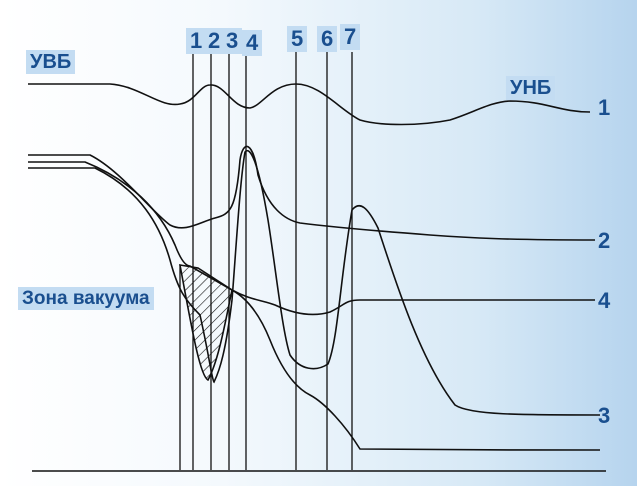 Image resolution: width=637 pixels, height=486 pixels. What do you see at coordinates (350, 37) in the screenshot?
I see `section-label-7: 7` at bounding box center [350, 37].